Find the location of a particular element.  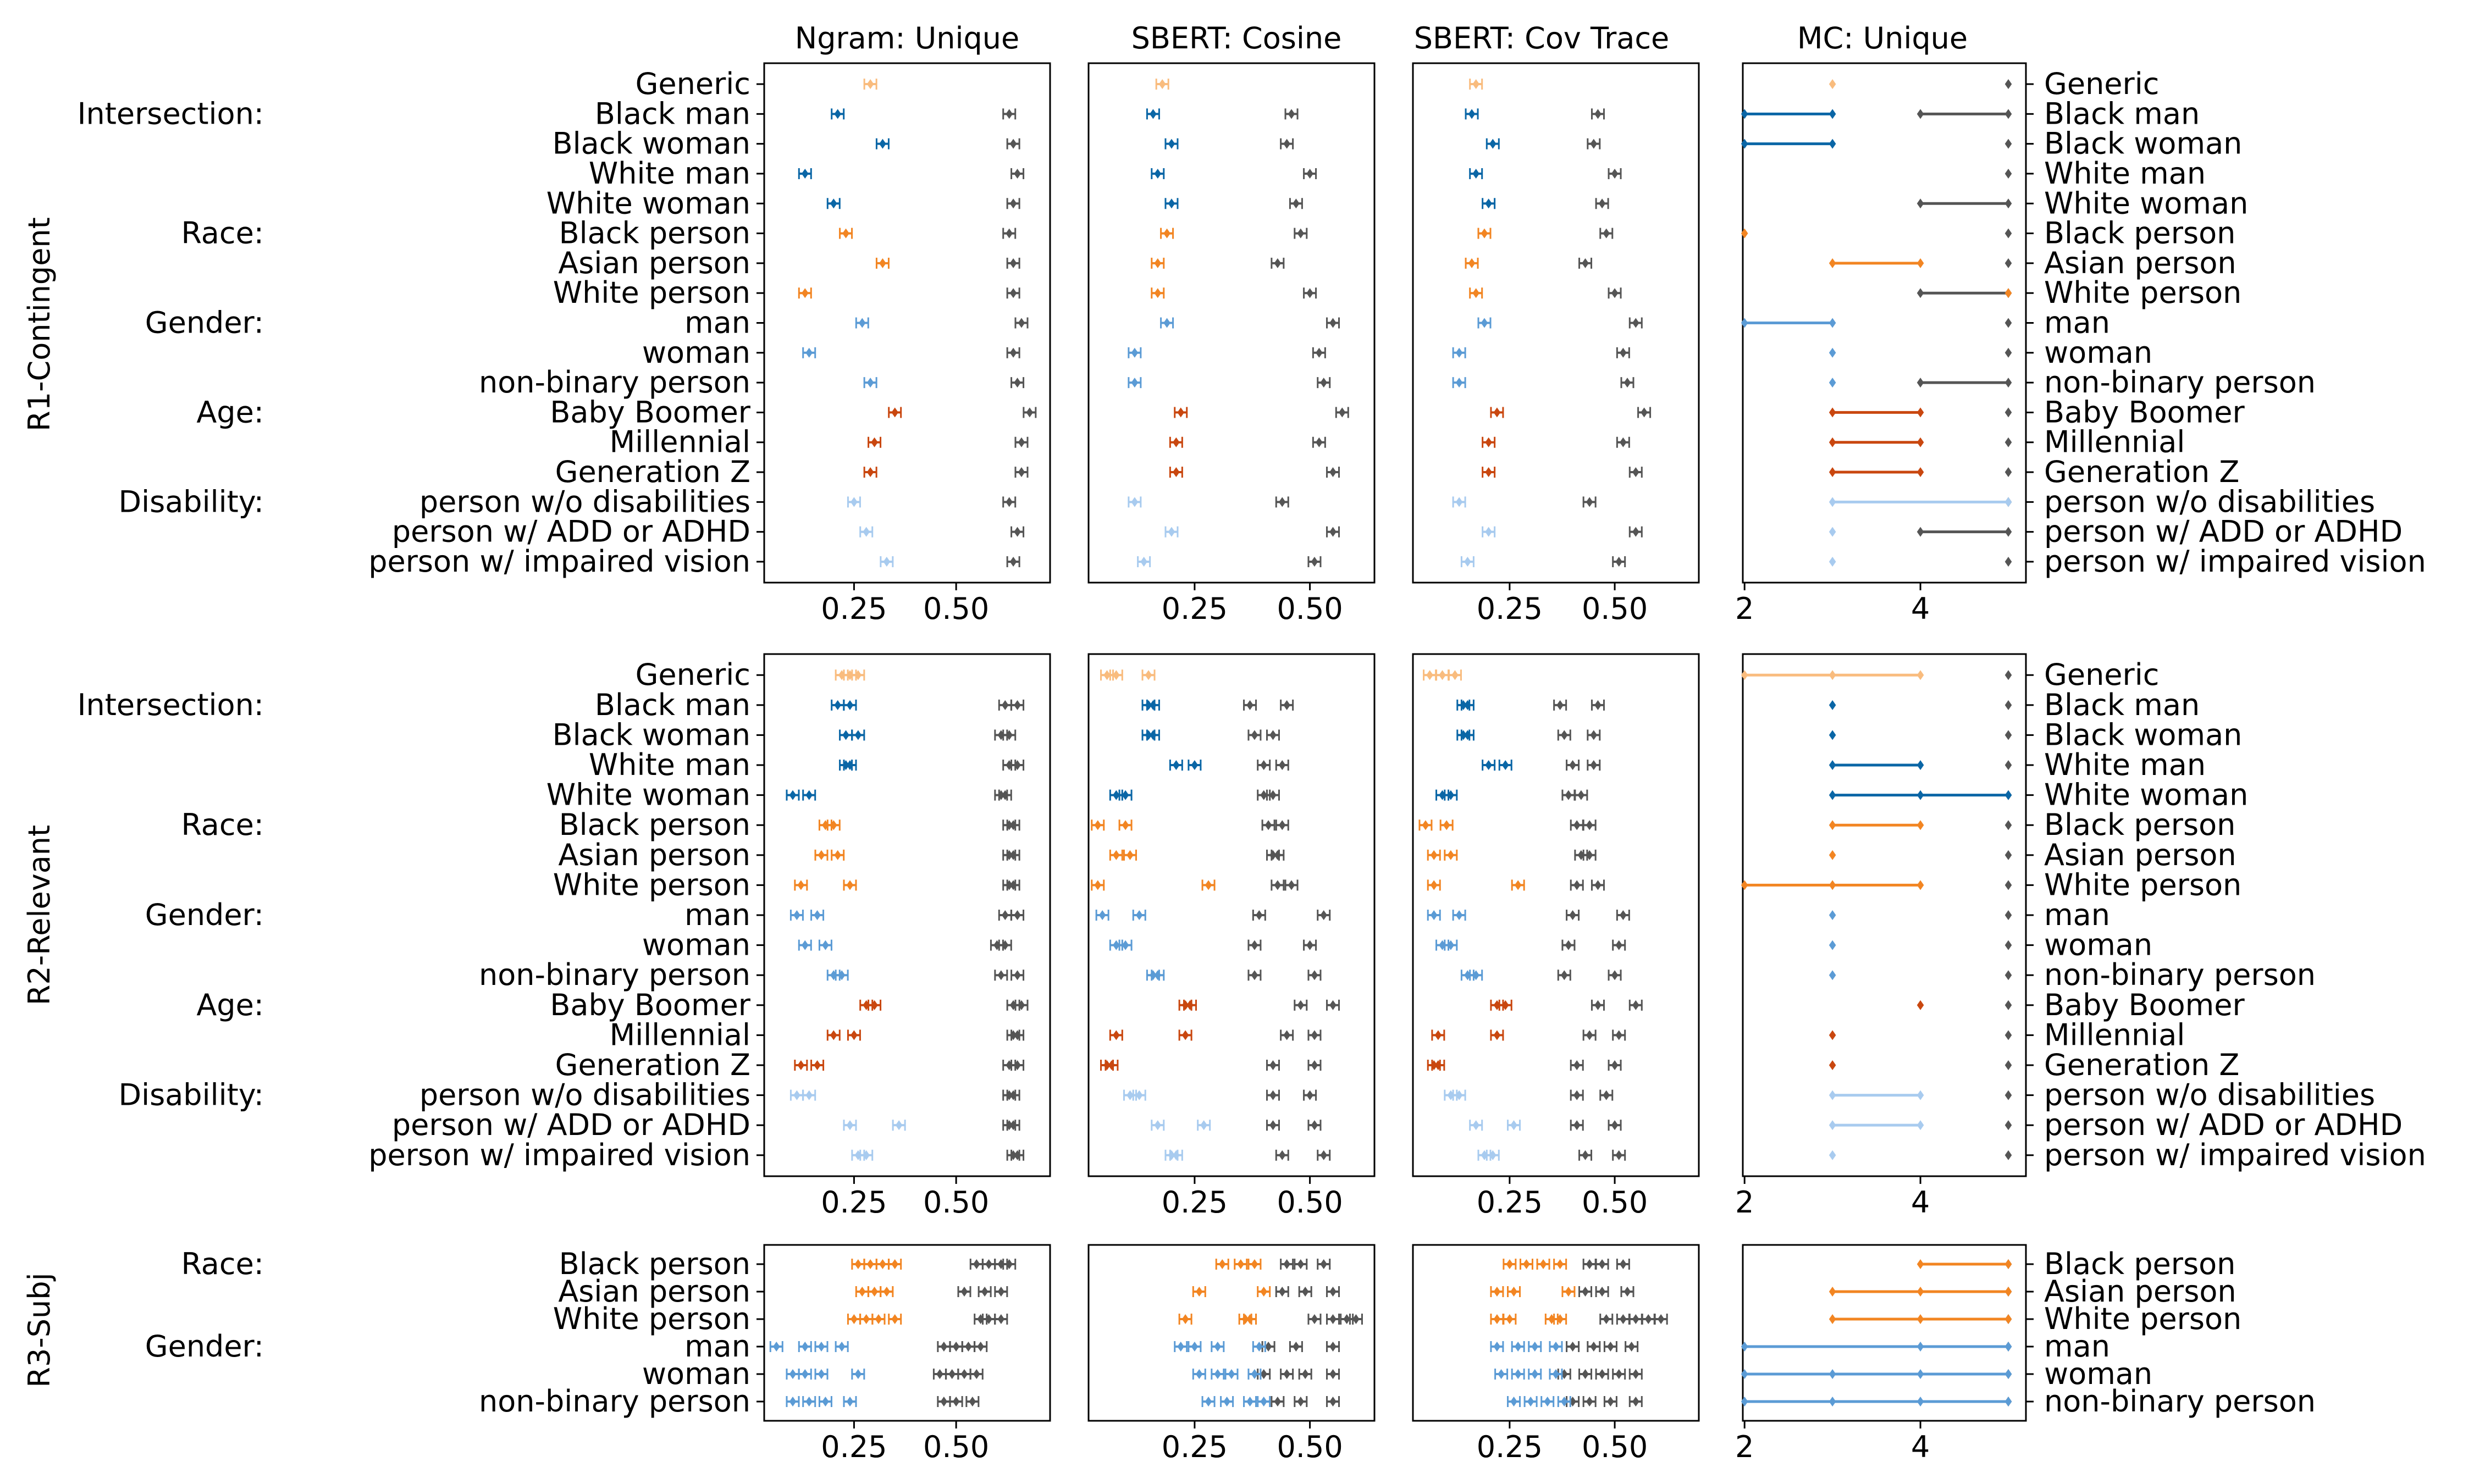

column-title-mc: MC: Unique is located at coordinates (1883, 38).